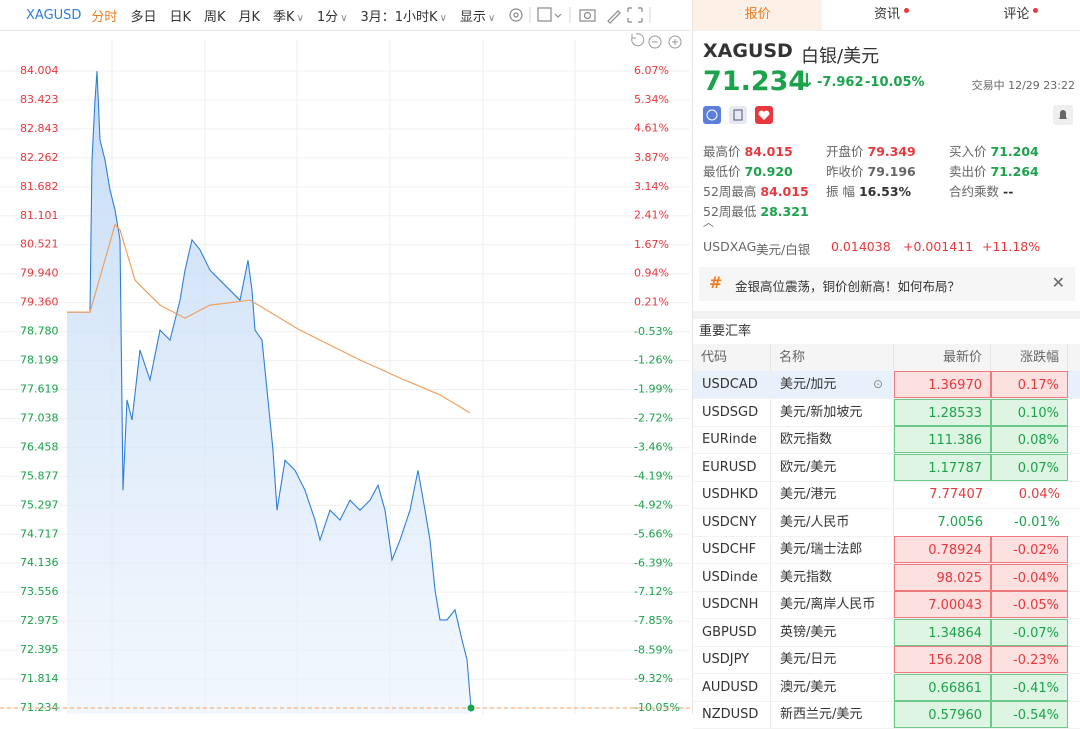  I want to click on y-tick-label: 80.521, so click(39, 244).